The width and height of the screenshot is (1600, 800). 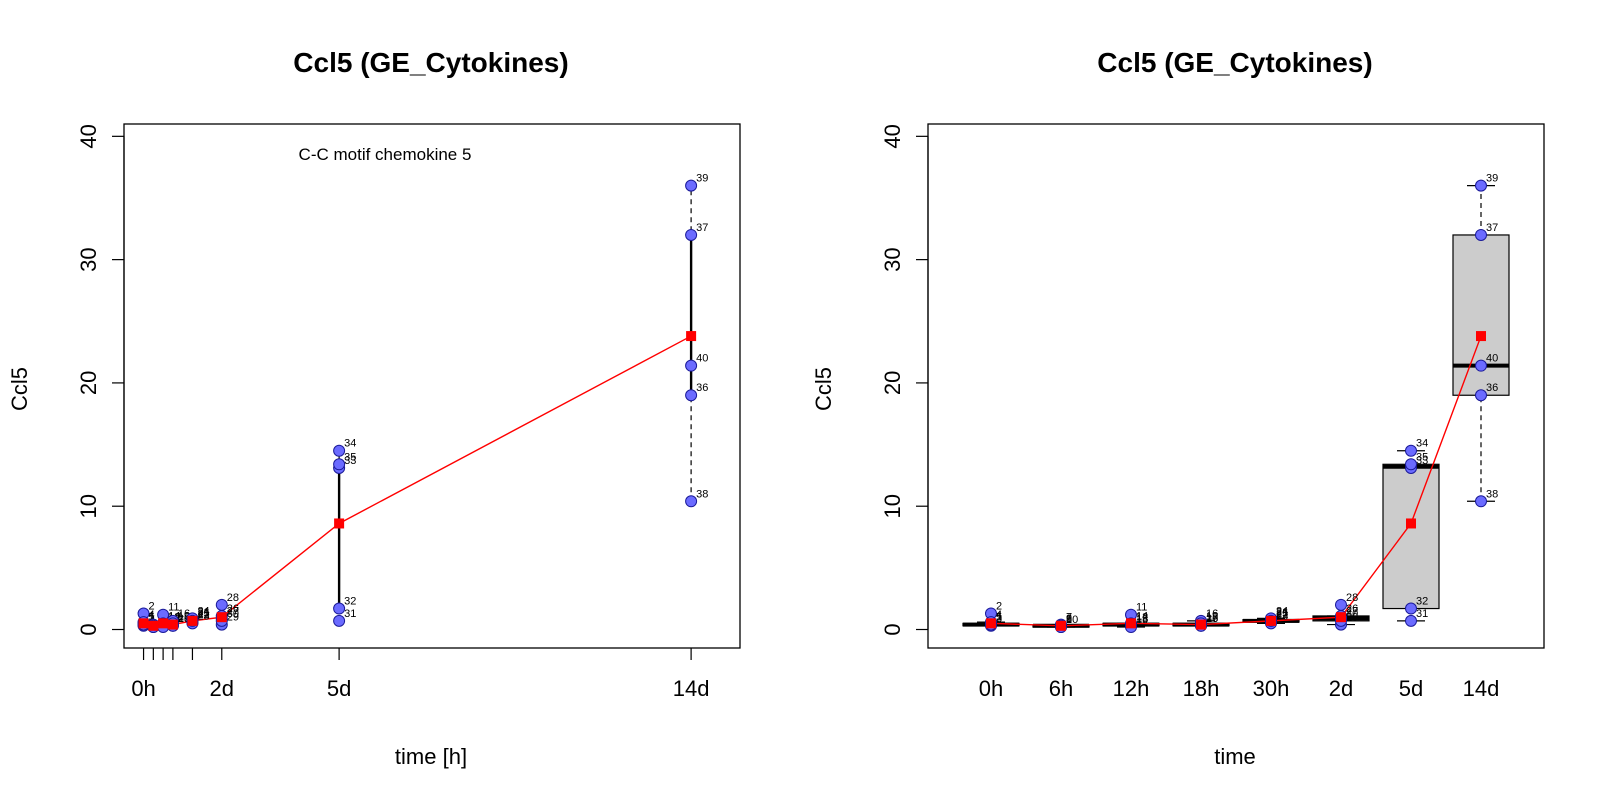 What do you see at coordinates (1271, 688) in the screenshot?
I see `right-x-tick-label: 30h` at bounding box center [1271, 688].